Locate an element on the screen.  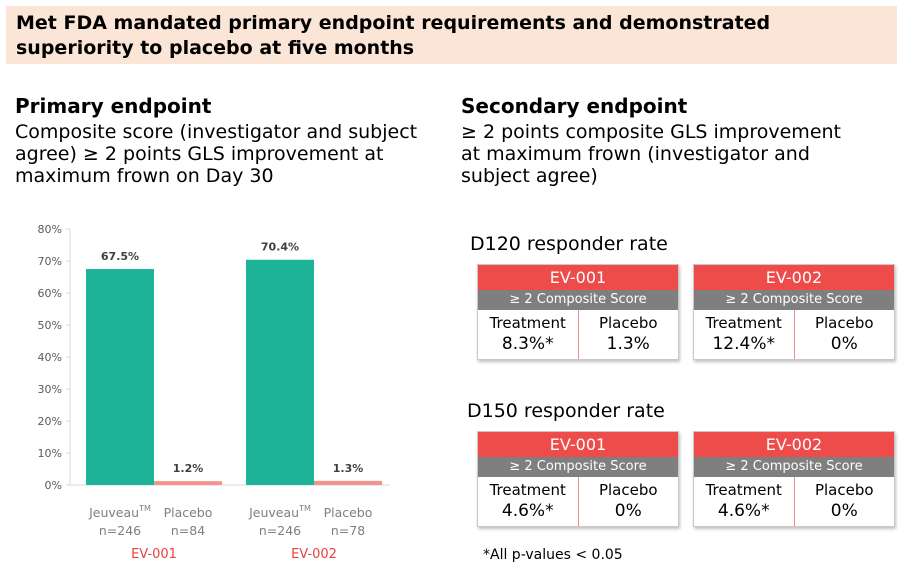
secondary-heading: Secondary endpoint is located at coordinates (574, 106).